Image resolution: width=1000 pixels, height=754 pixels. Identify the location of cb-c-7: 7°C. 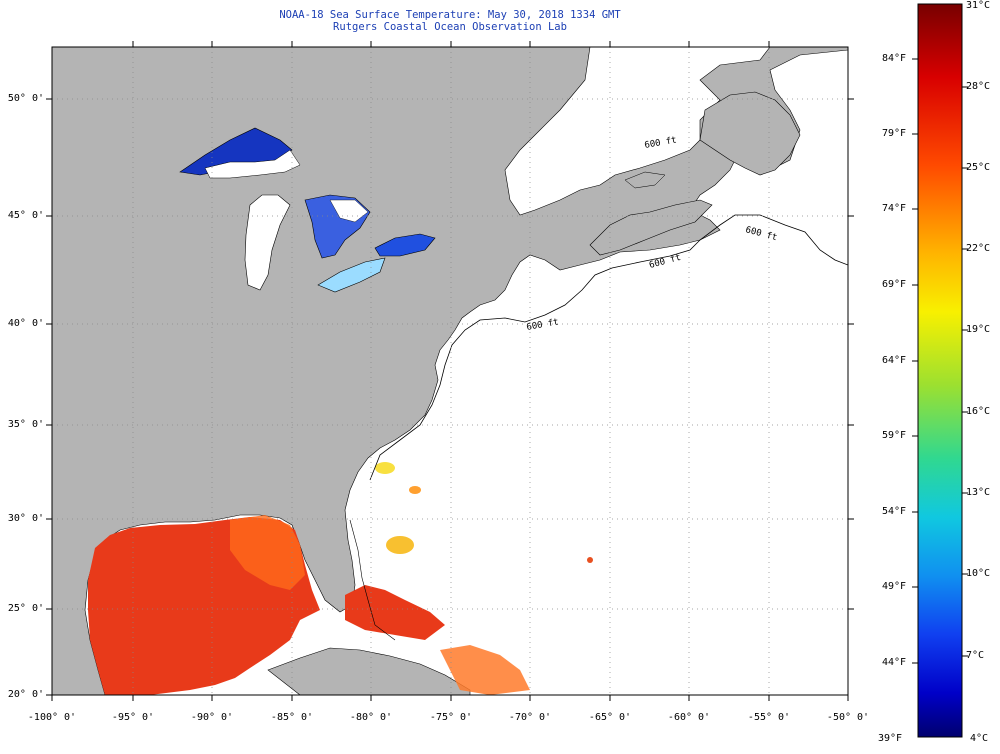
(975, 655).